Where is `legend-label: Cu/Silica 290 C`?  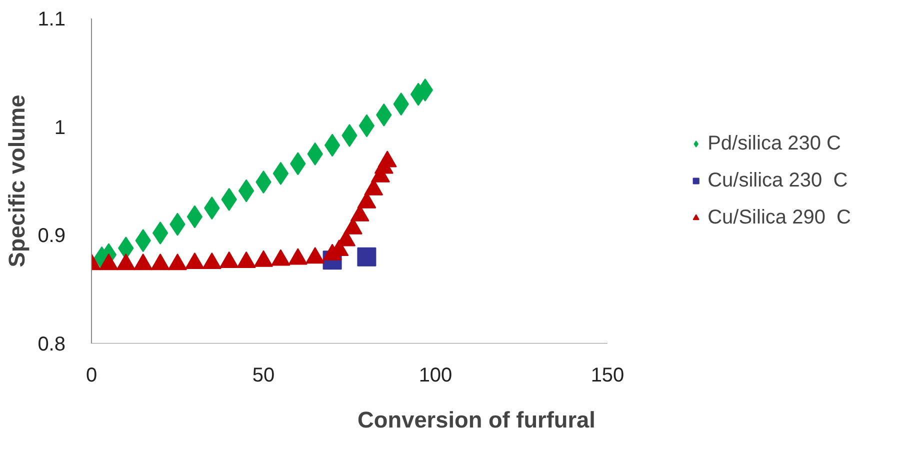 legend-label: Cu/Silica 290 C is located at coordinates (779, 217).